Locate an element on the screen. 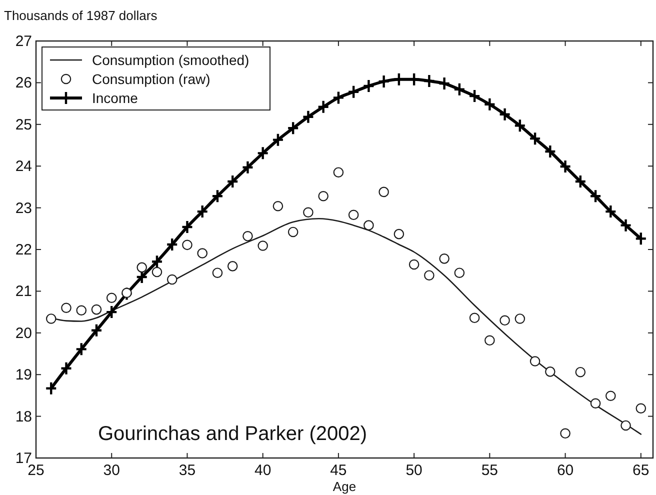 This screenshot has height=495, width=656. y-tick-label: 23 is located at coordinates (23, 208).